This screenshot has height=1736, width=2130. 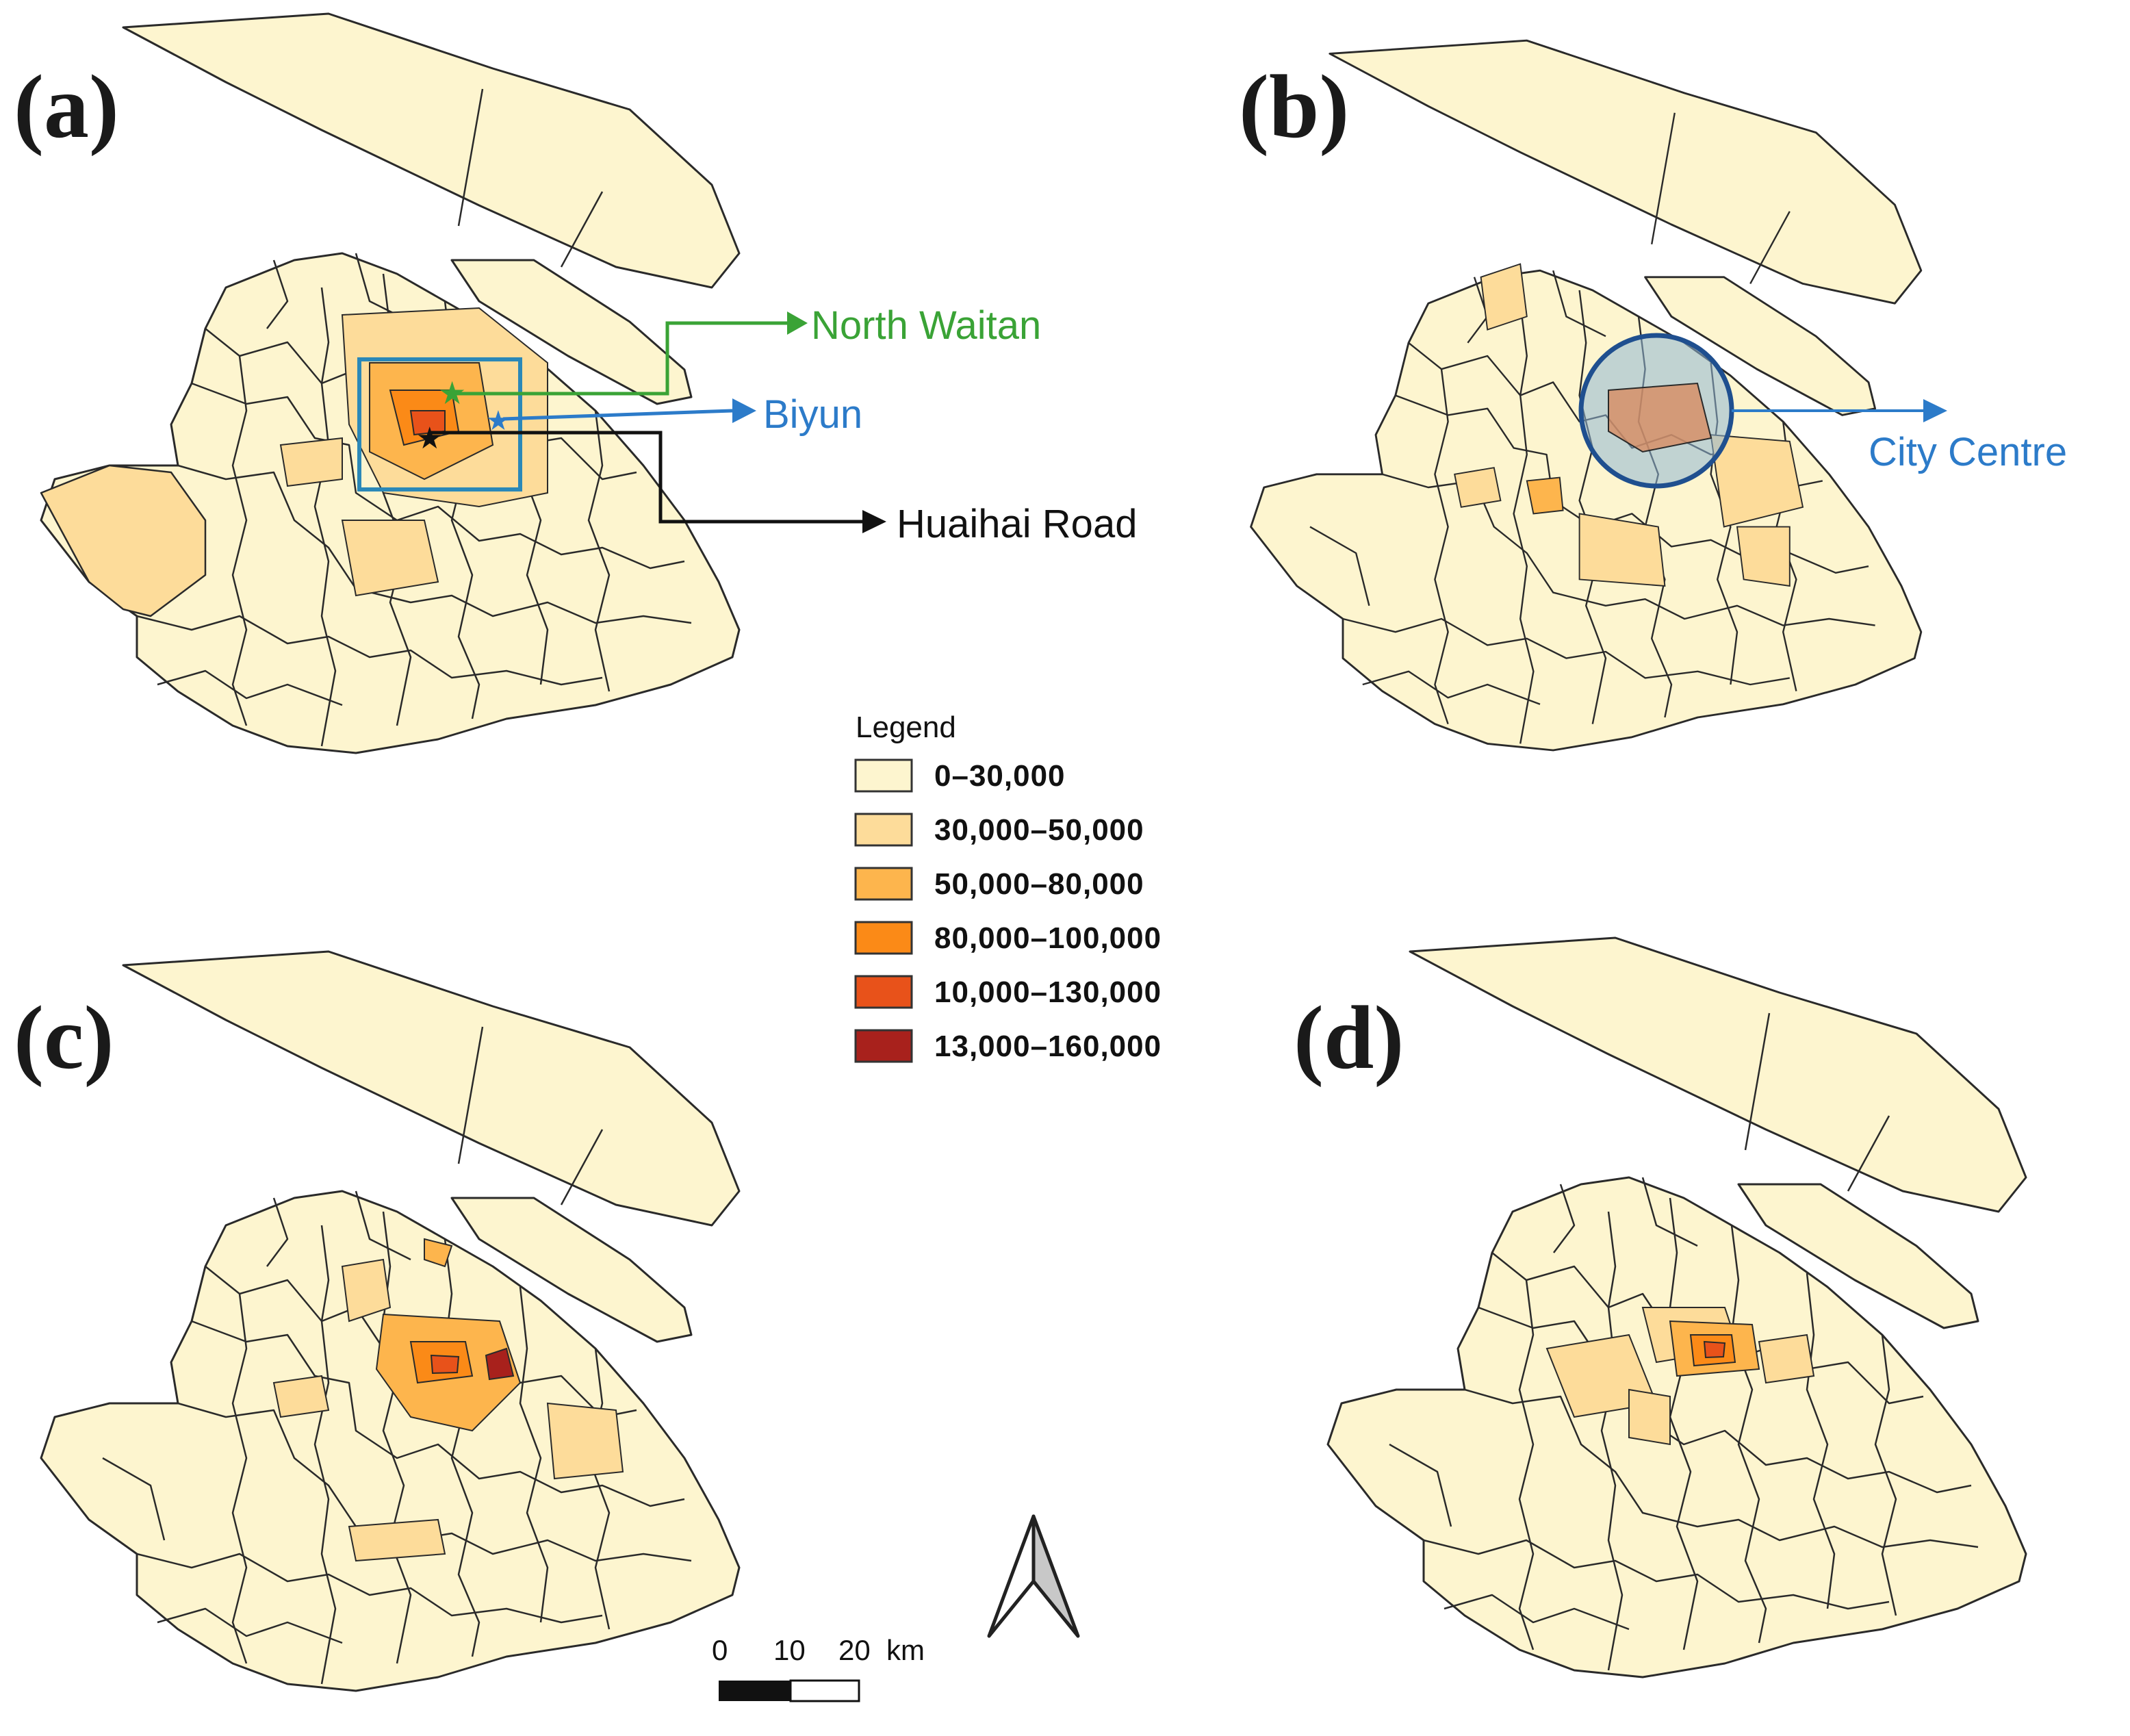 I want to click on legend-label: 0–30,000, so click(x=1000, y=776).